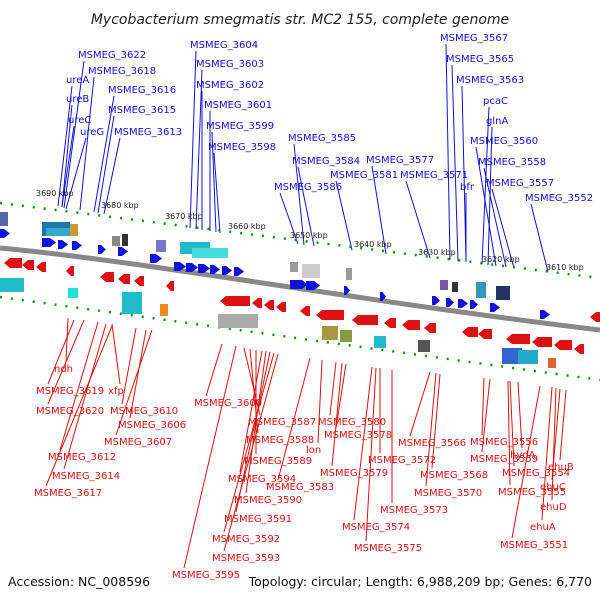  Describe the element at coordinates (501, 259) in the screenshot. I see `tick-label: 3620 kbp` at that location.